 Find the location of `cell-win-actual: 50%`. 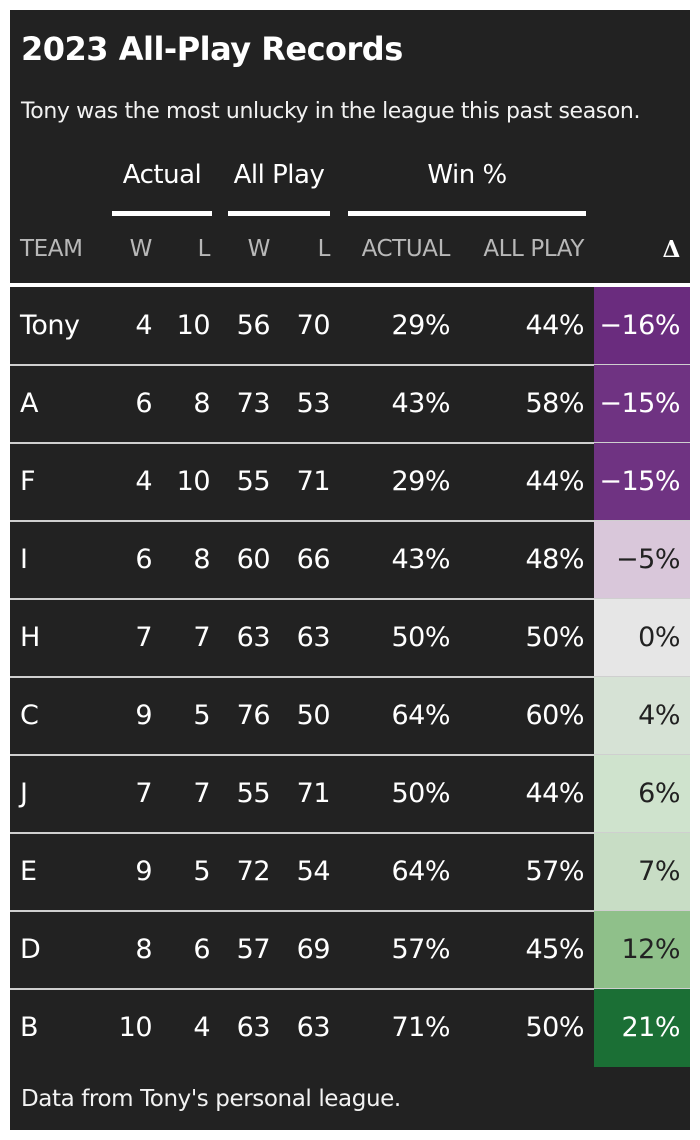

cell-win-actual: 50% is located at coordinates (420, 793).